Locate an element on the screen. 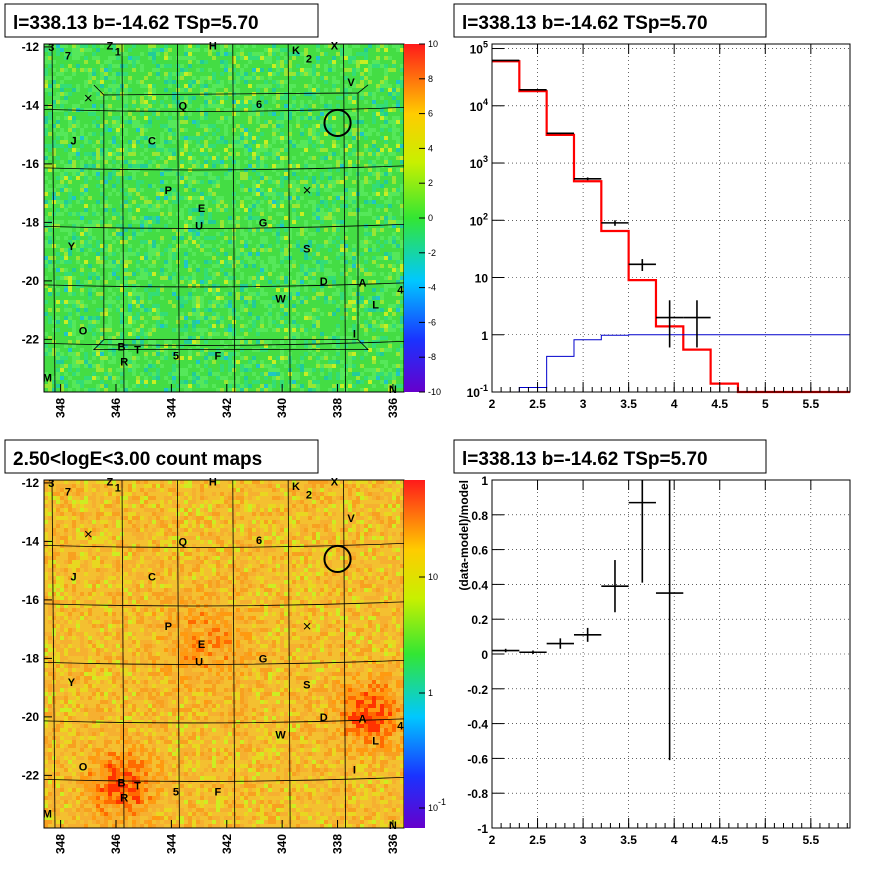 This screenshot has height=872, width=896. colorbar-tick-label: 4 is located at coordinates (430, 148).